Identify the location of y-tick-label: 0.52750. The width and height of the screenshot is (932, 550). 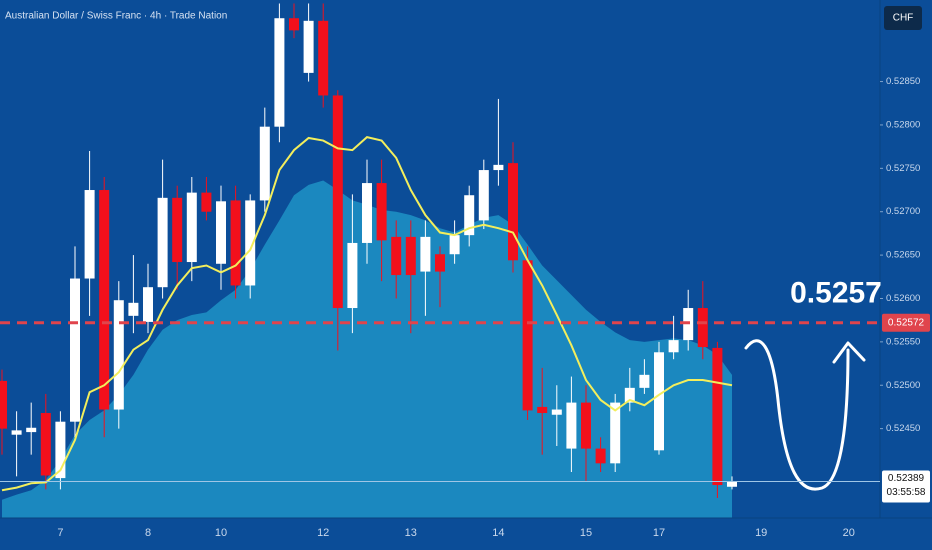
(903, 168).